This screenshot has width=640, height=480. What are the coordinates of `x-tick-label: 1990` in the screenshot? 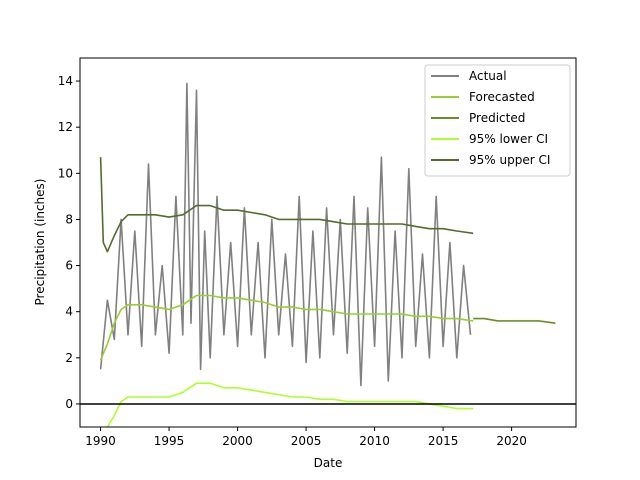 It's located at (100, 441).